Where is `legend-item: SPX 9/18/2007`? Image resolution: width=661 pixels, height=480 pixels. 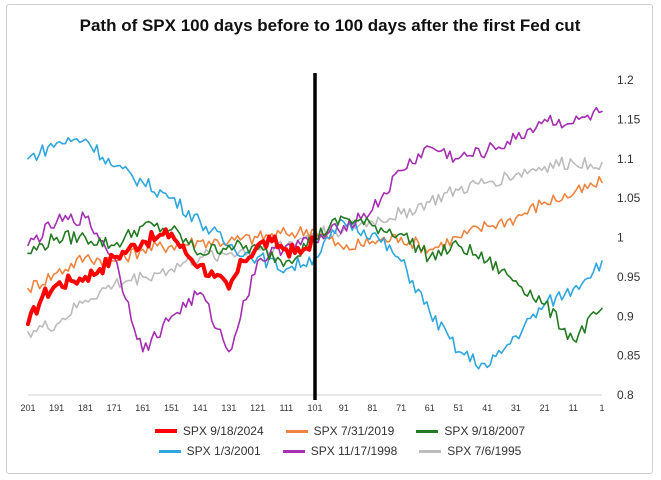
legend-item: SPX 9/18/2007 is located at coordinates (470, 431).